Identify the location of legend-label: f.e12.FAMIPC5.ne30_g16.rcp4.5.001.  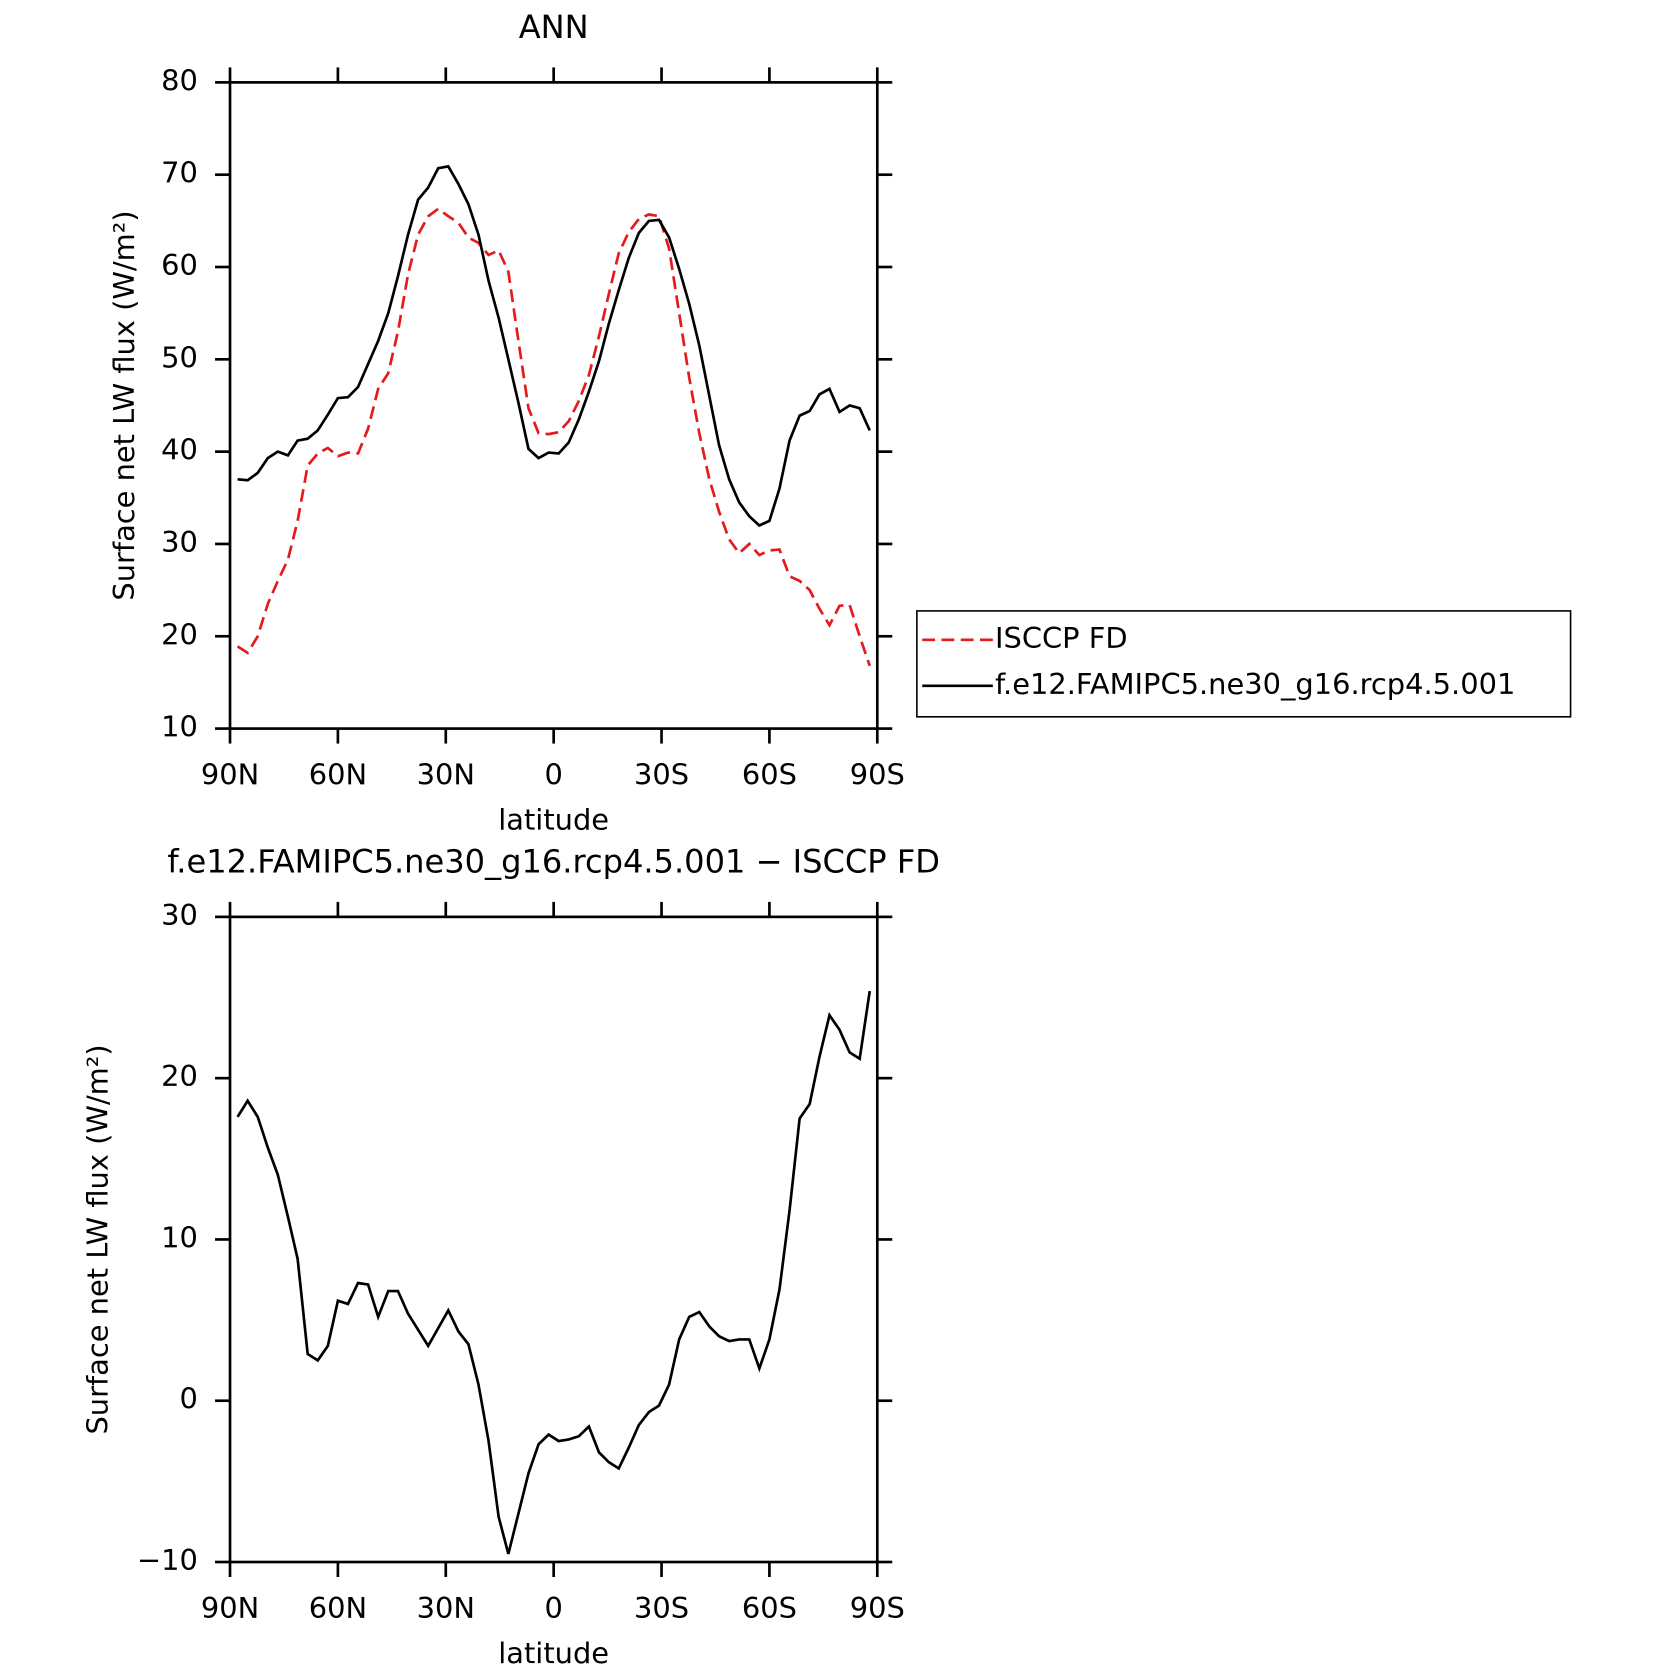
(1255, 684).